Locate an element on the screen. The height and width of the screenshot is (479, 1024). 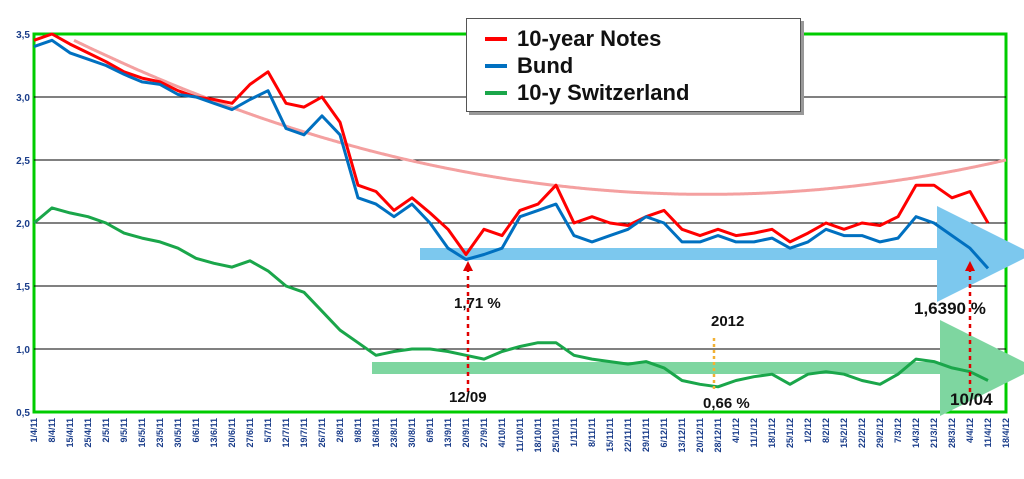
x-tick-label: 18/10/11 is located at coordinates (538, 435).